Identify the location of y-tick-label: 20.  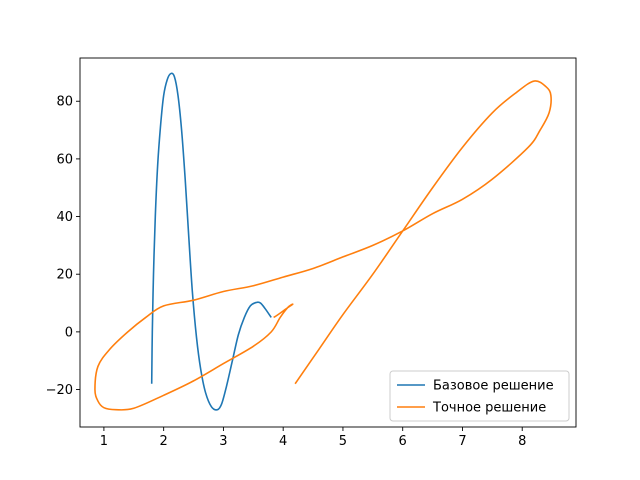
(64, 275).